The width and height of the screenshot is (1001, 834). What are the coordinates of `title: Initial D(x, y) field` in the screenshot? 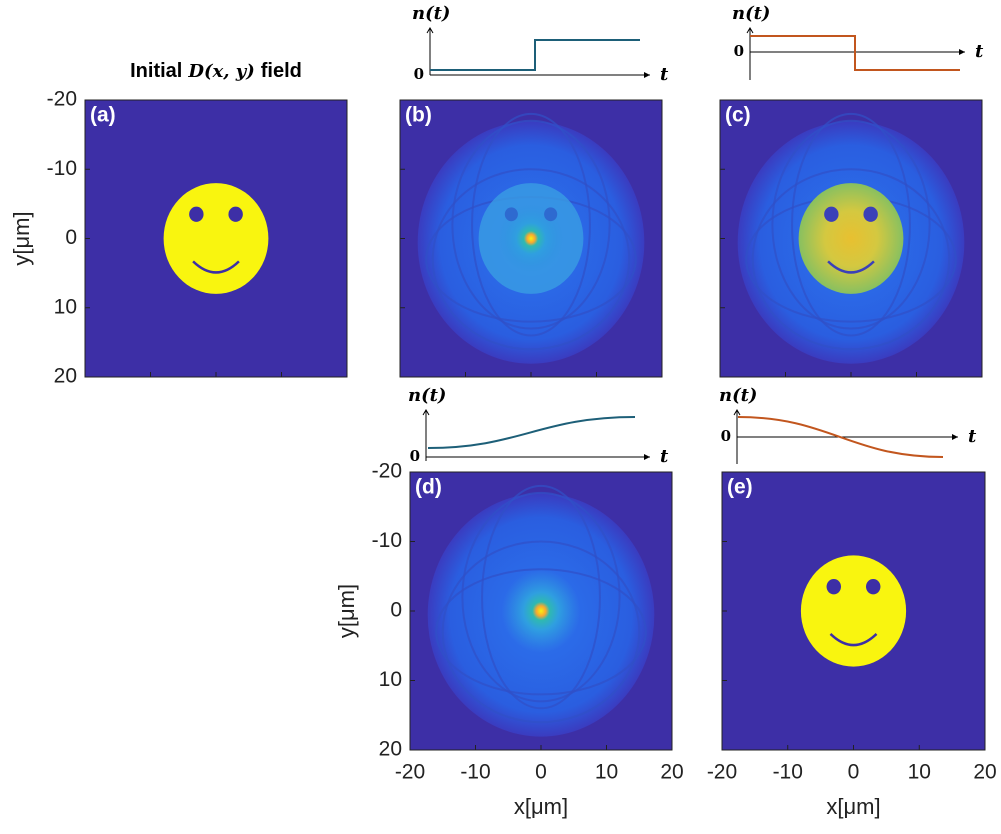 It's located at (216, 71).